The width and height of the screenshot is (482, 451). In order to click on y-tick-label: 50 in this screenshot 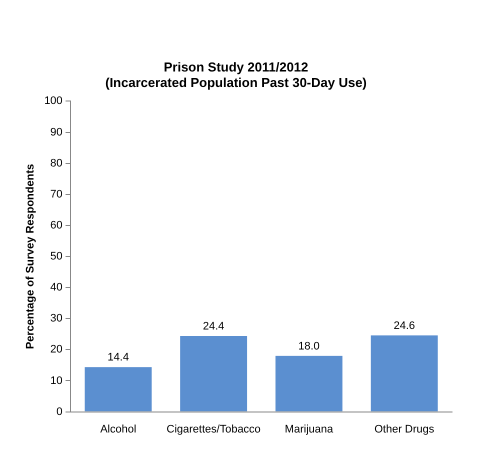, I will do `click(56, 256)`.